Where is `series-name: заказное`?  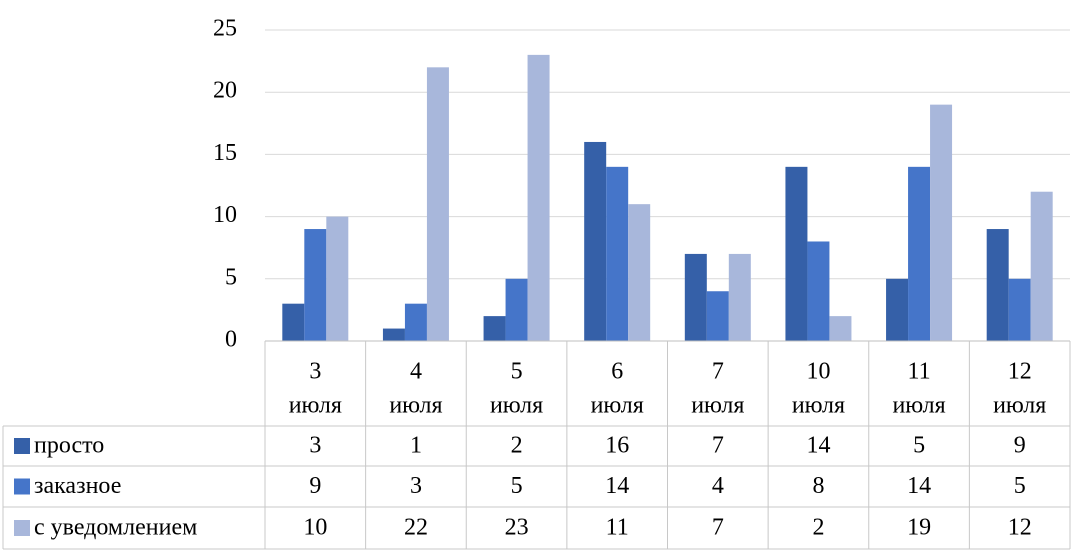 series-name: заказное is located at coordinates (77, 486).